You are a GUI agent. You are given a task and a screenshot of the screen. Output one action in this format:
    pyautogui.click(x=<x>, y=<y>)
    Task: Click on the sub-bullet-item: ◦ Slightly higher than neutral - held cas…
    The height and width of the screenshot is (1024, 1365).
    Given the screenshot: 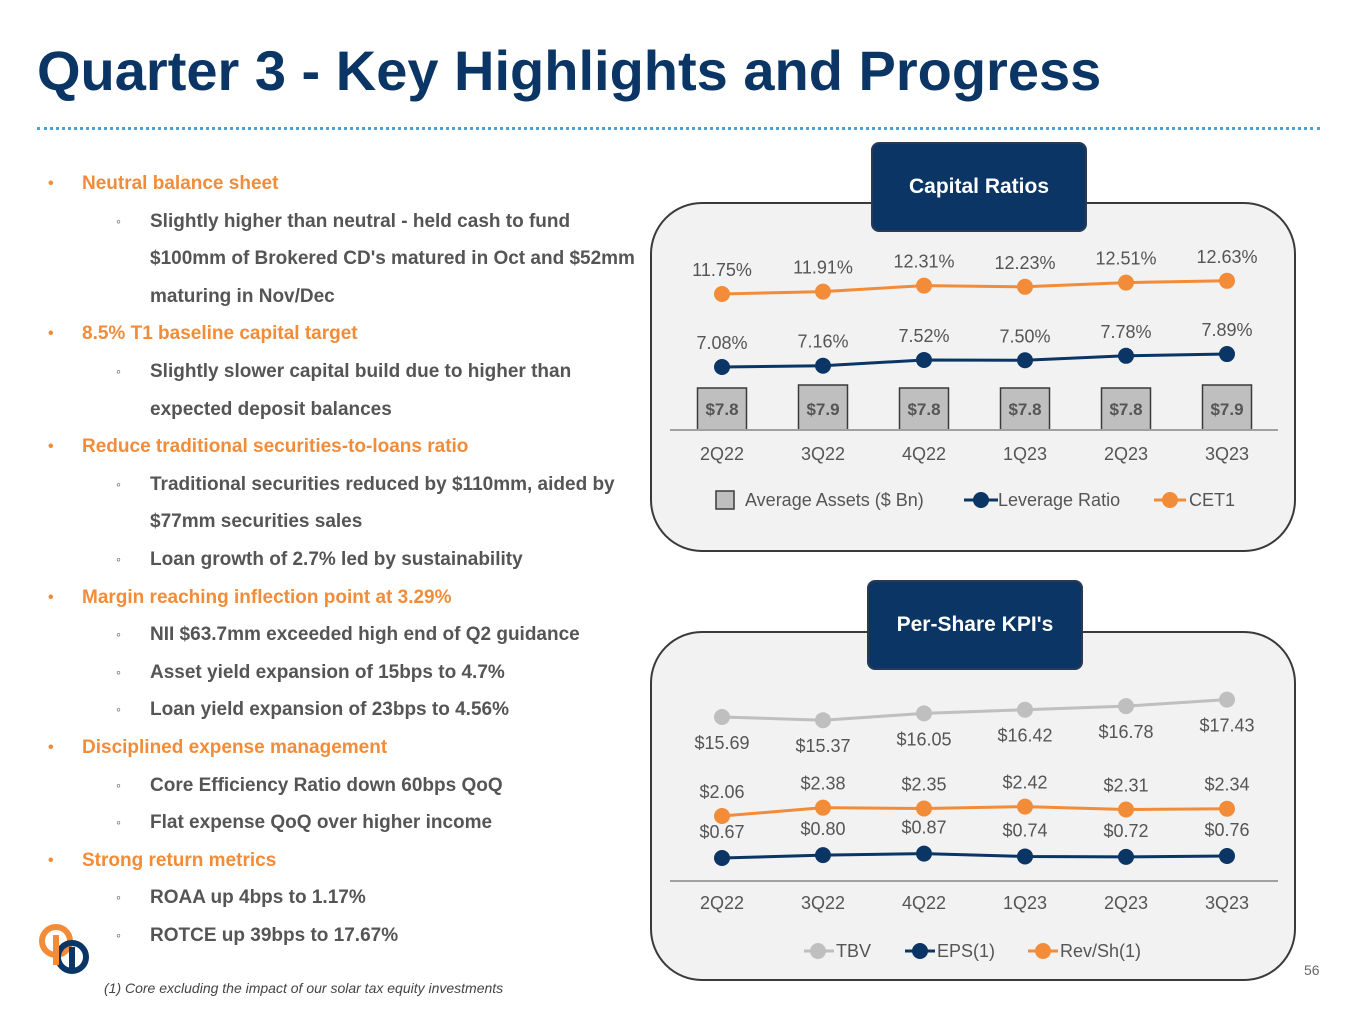 What is the action you would take?
    pyautogui.click(x=342, y=259)
    